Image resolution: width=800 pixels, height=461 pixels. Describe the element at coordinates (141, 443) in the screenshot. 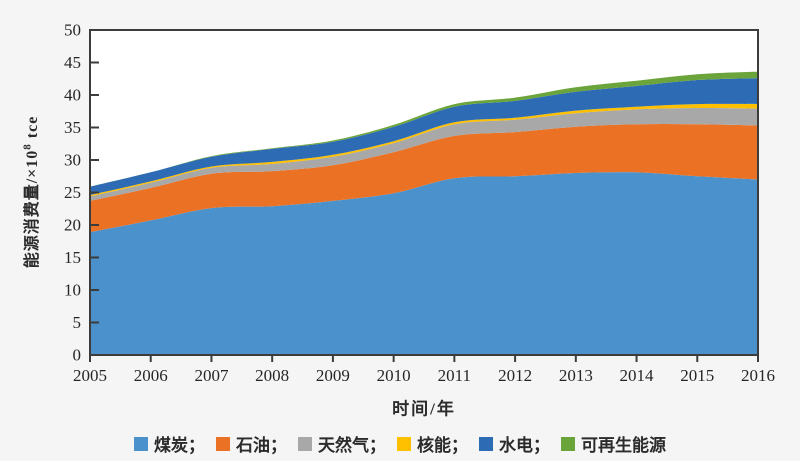

I see `legend-swatch-coal` at that location.